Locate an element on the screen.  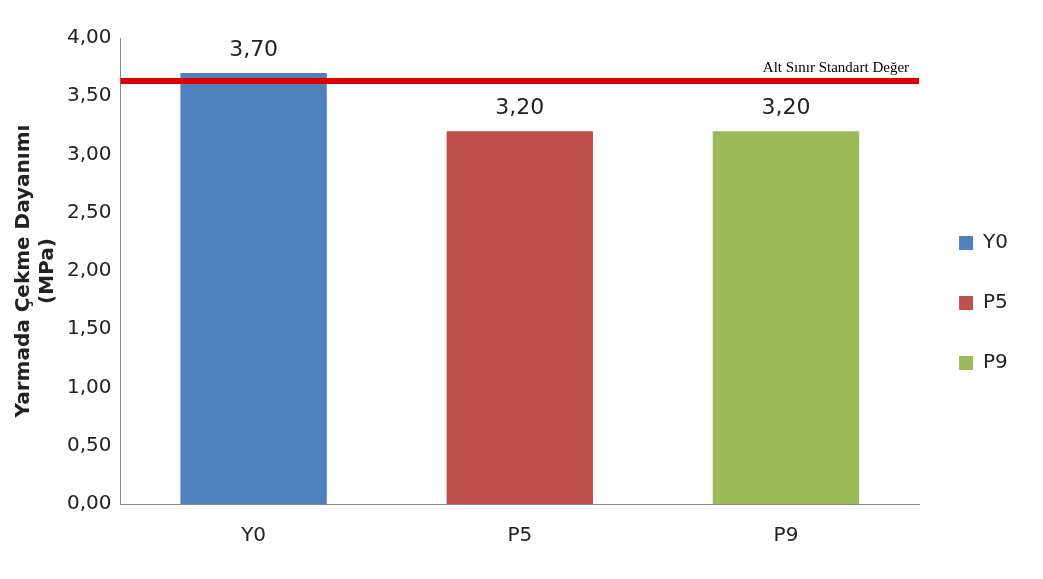
x-tick-label: Y0 is located at coordinates (253, 534).